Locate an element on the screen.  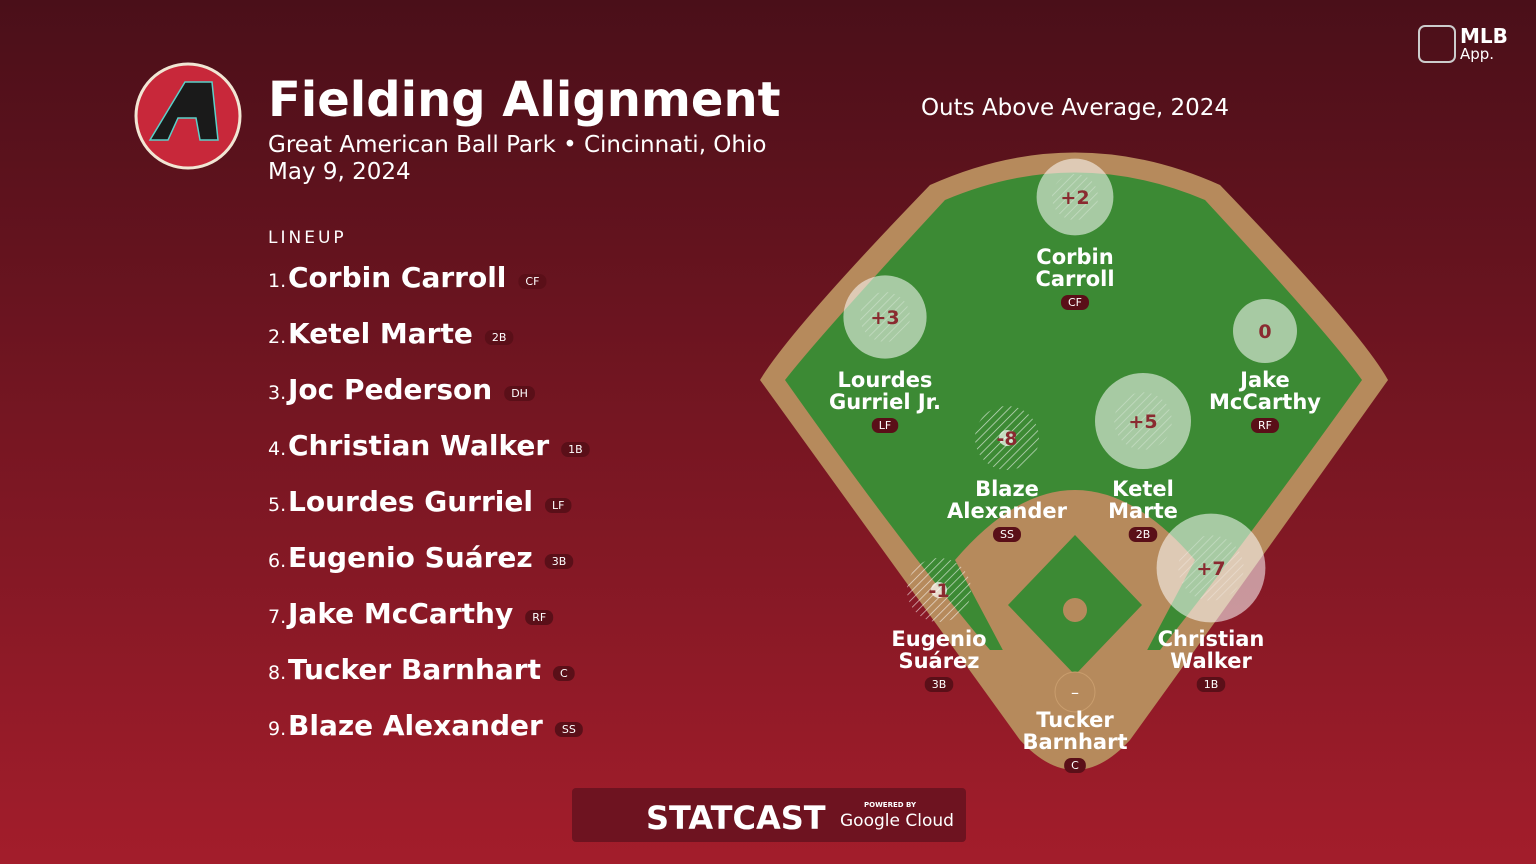
lineup-name: Christian Walker is located at coordinates (418, 445).